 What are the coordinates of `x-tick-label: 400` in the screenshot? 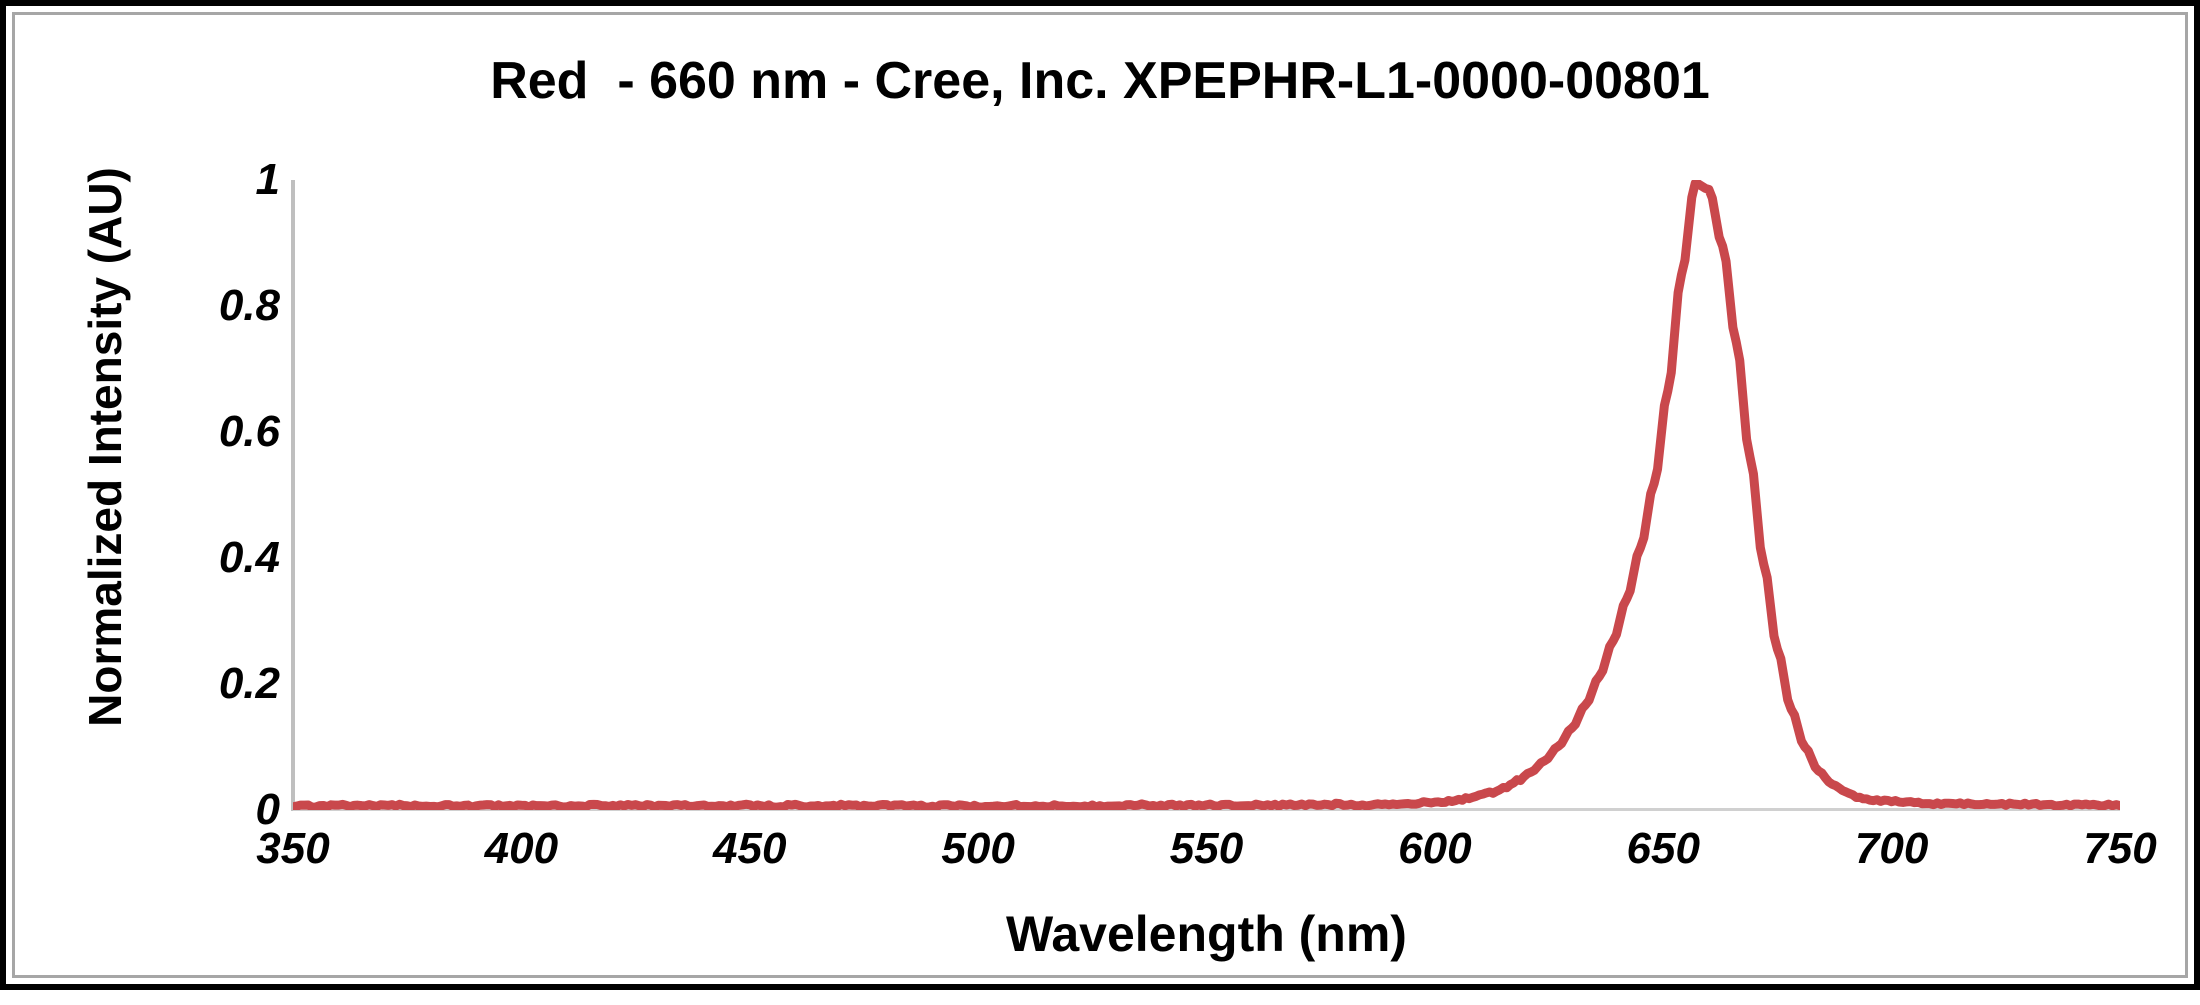 It's located at (521, 848).